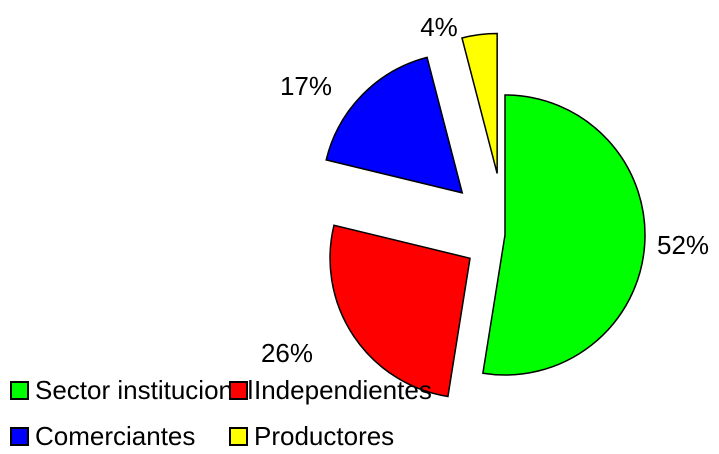 This screenshot has width=719, height=454. I want to click on legend-swatch-productores, so click(238, 436).